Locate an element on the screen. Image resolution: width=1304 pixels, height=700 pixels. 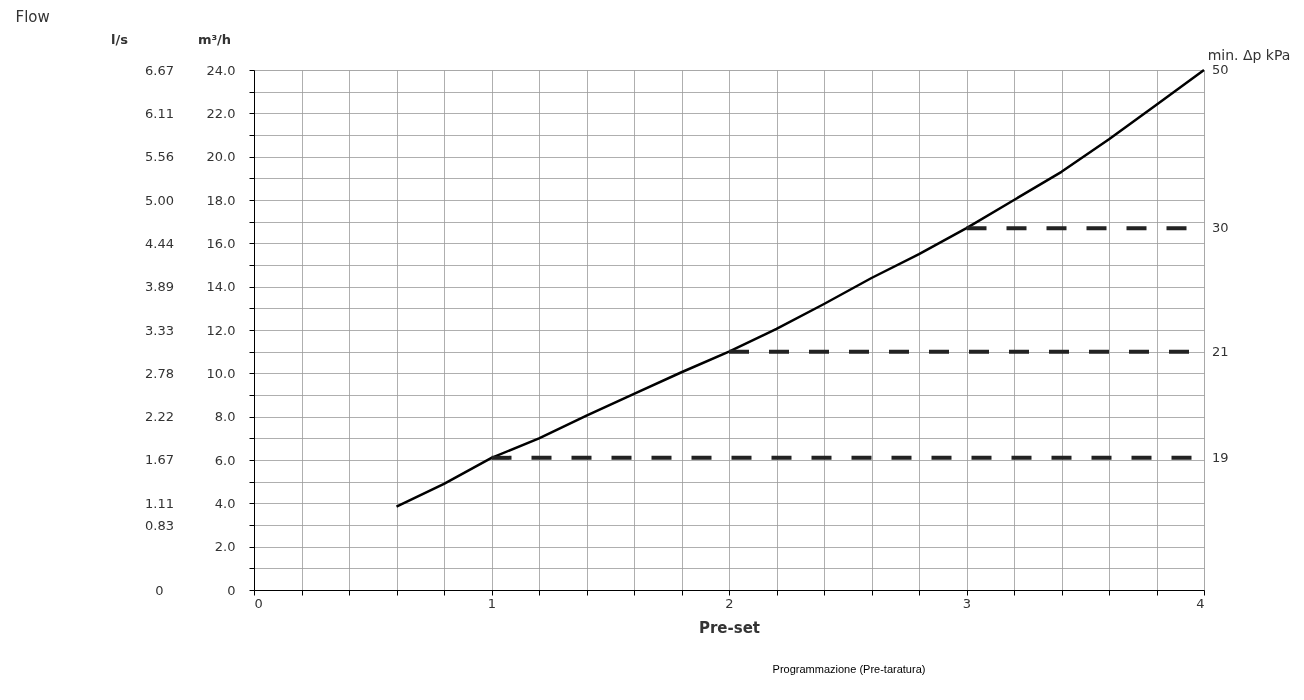
y-tick-label: 14.0 is located at coordinates (221, 287).